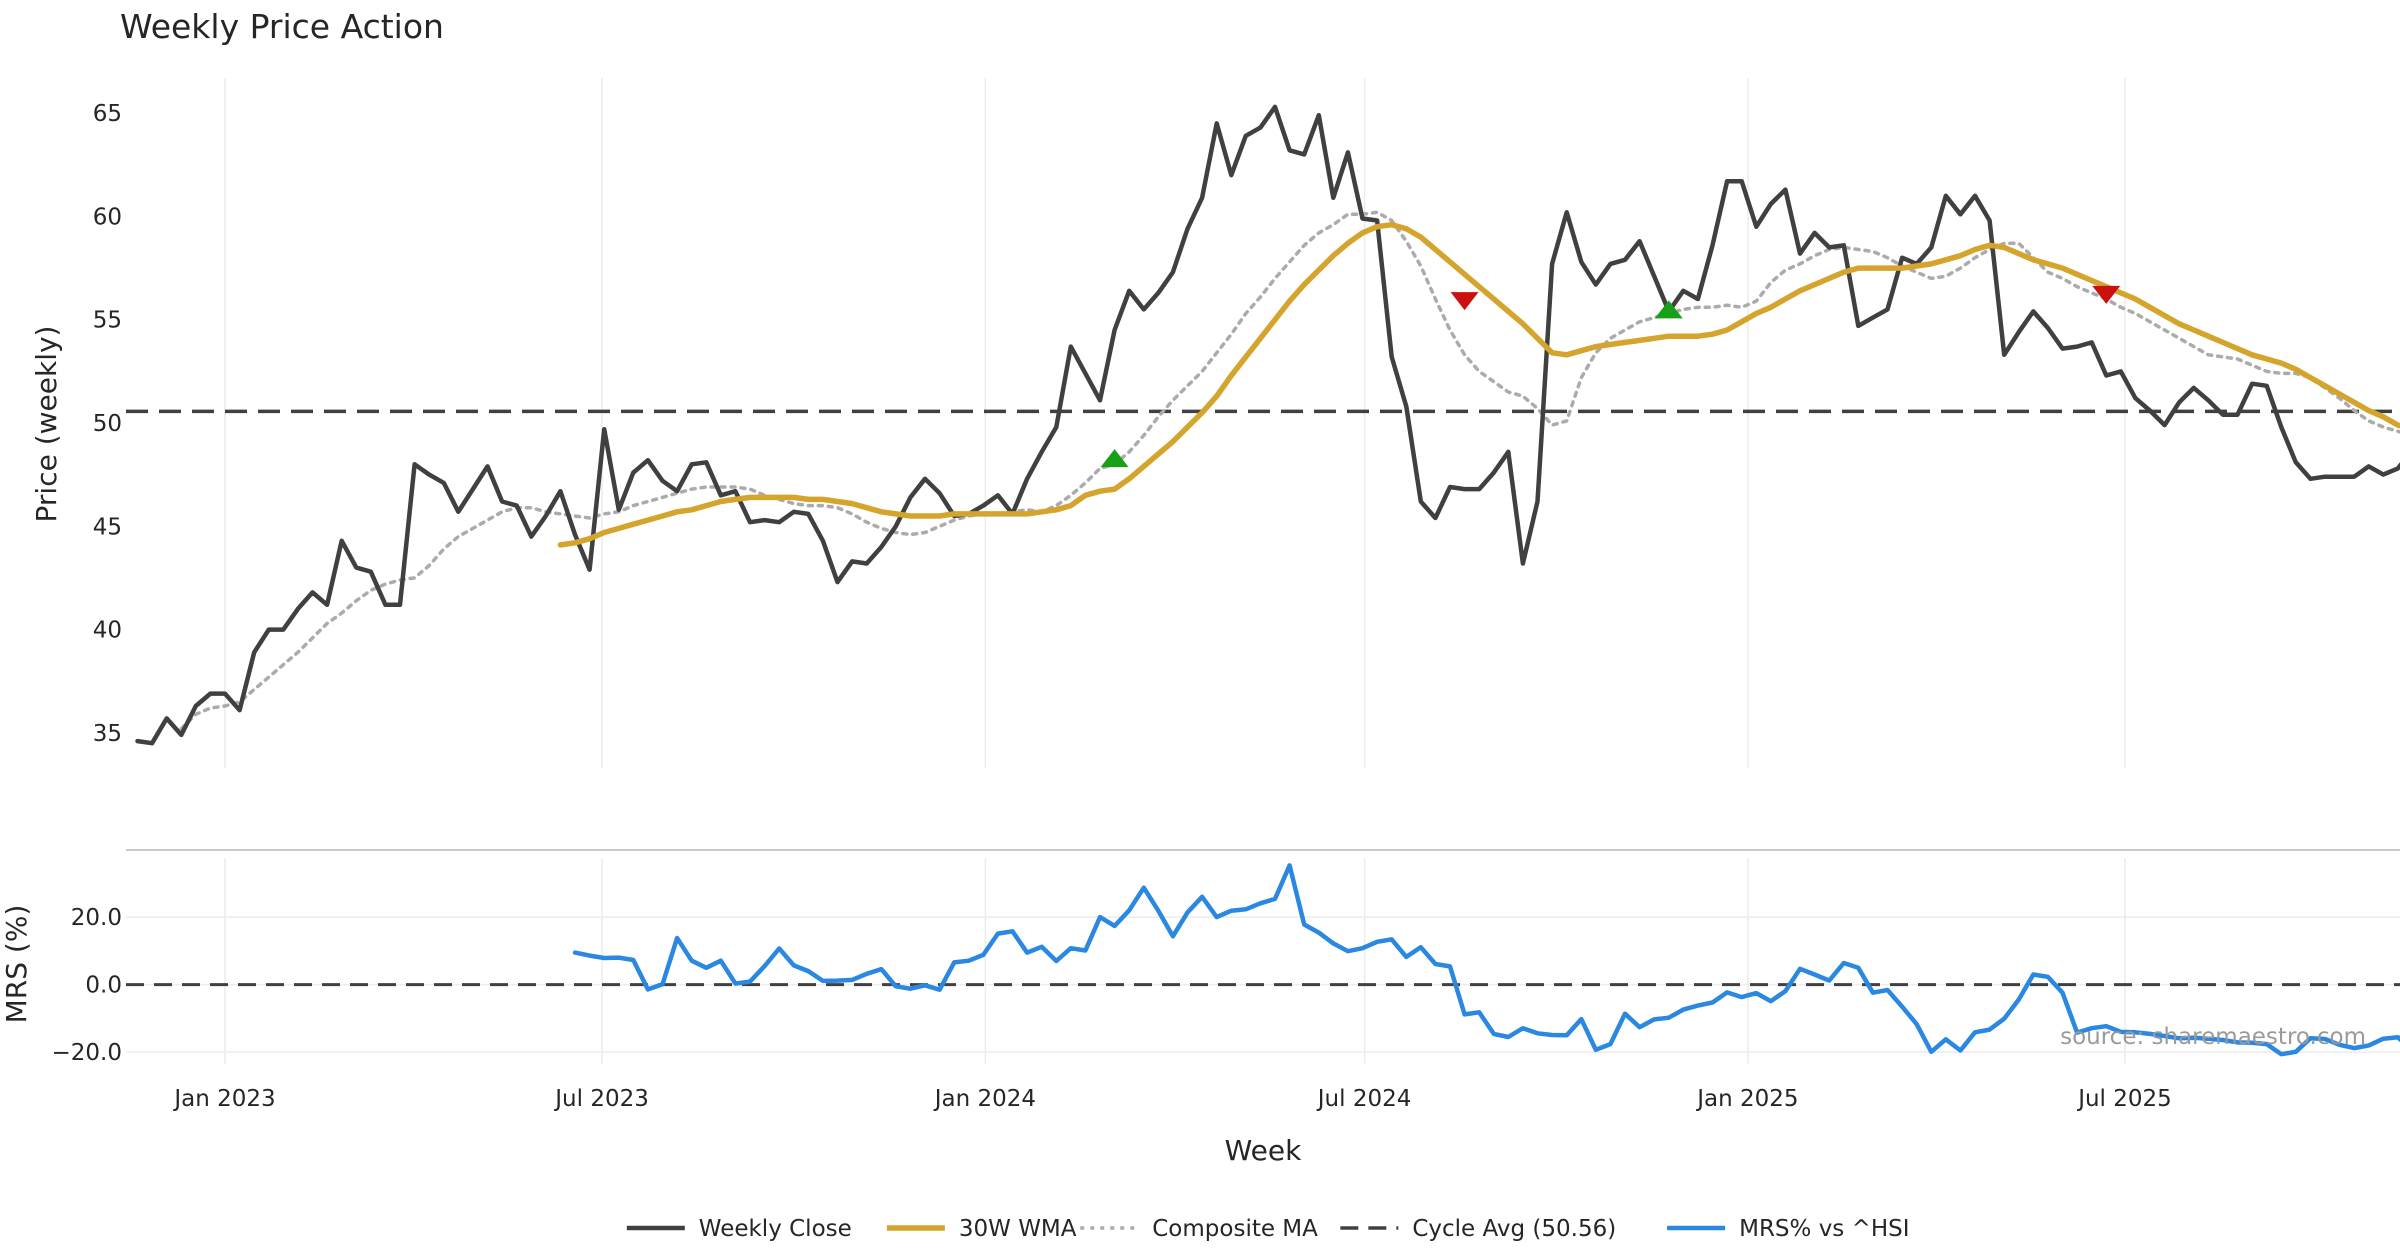 This screenshot has width=2400, height=1260. I want to click on x-tick-label: Jan 2023, so click(223, 1099).